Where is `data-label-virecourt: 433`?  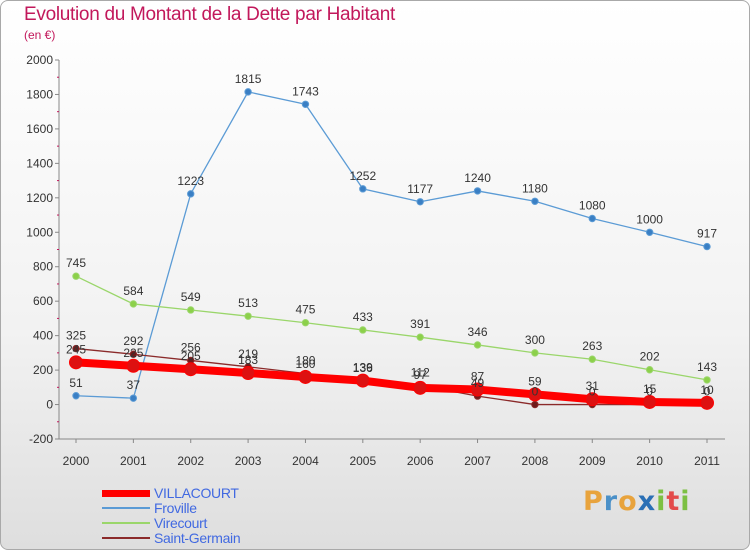 data-label-virecourt: 433 is located at coordinates (363, 317).